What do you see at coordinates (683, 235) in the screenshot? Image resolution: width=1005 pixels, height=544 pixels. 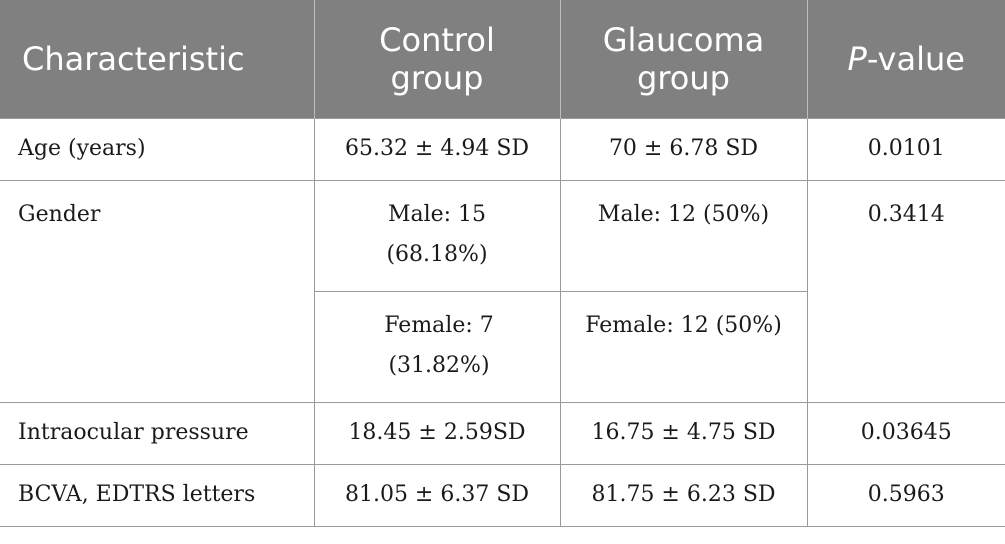 I see `cell-gender-glaucoma-male: Male: 12 (50%)` at bounding box center [683, 235].